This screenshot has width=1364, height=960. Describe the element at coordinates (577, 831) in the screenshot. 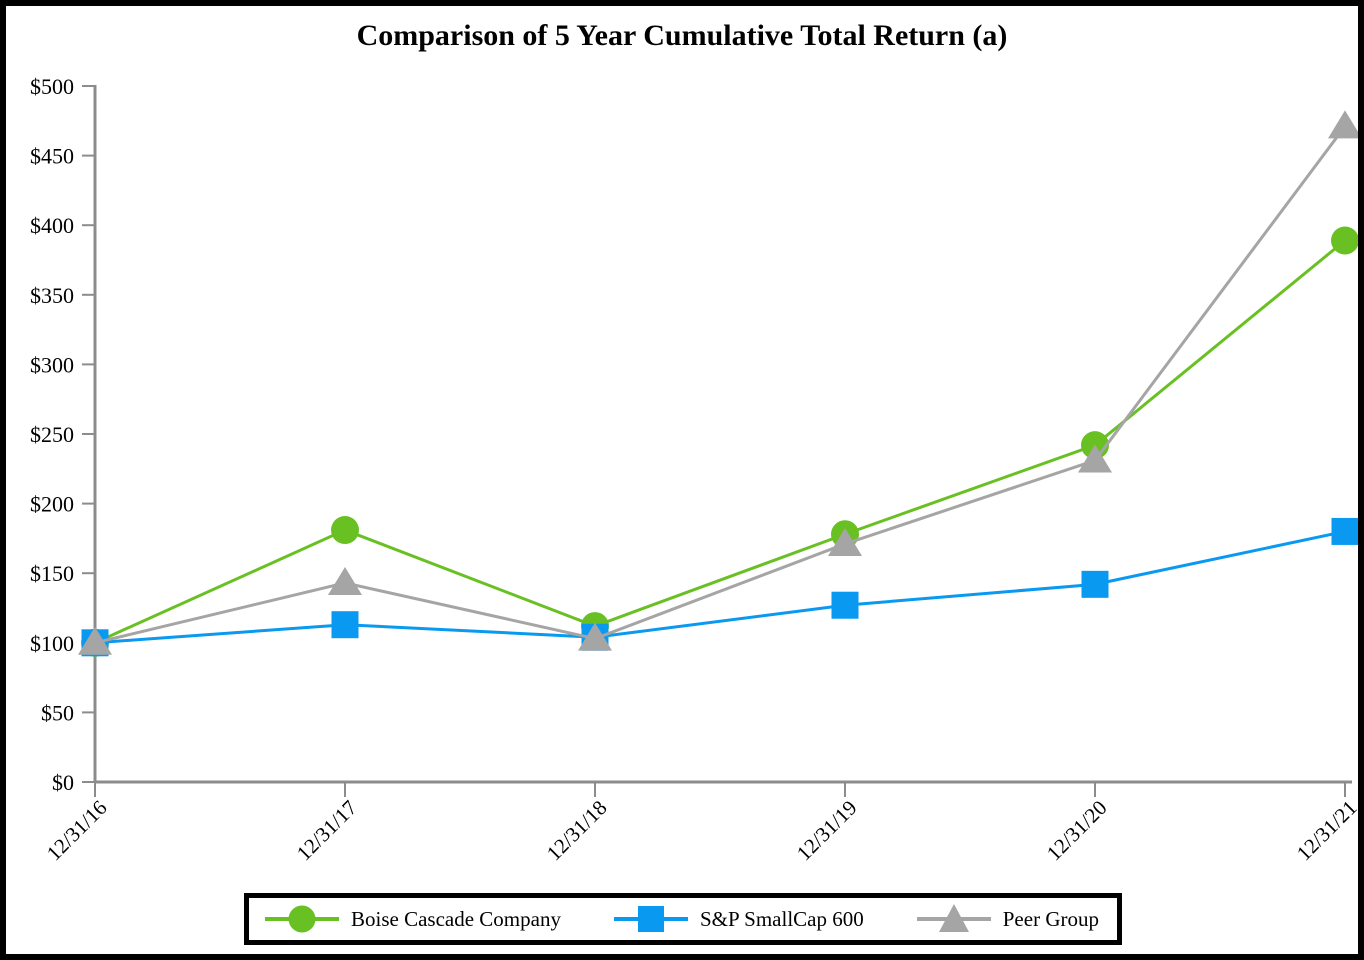

I see `x-tick-label: 12/31/18` at that location.